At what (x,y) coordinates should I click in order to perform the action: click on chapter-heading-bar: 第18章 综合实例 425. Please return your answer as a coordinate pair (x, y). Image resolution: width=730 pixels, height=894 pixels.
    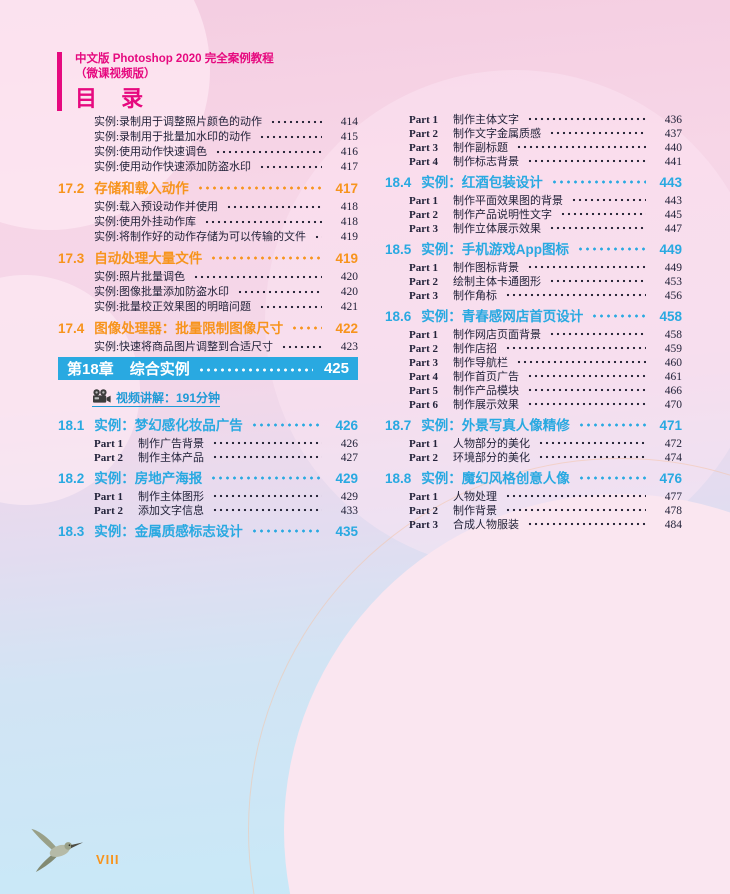
    Looking at the image, I should click on (208, 368).